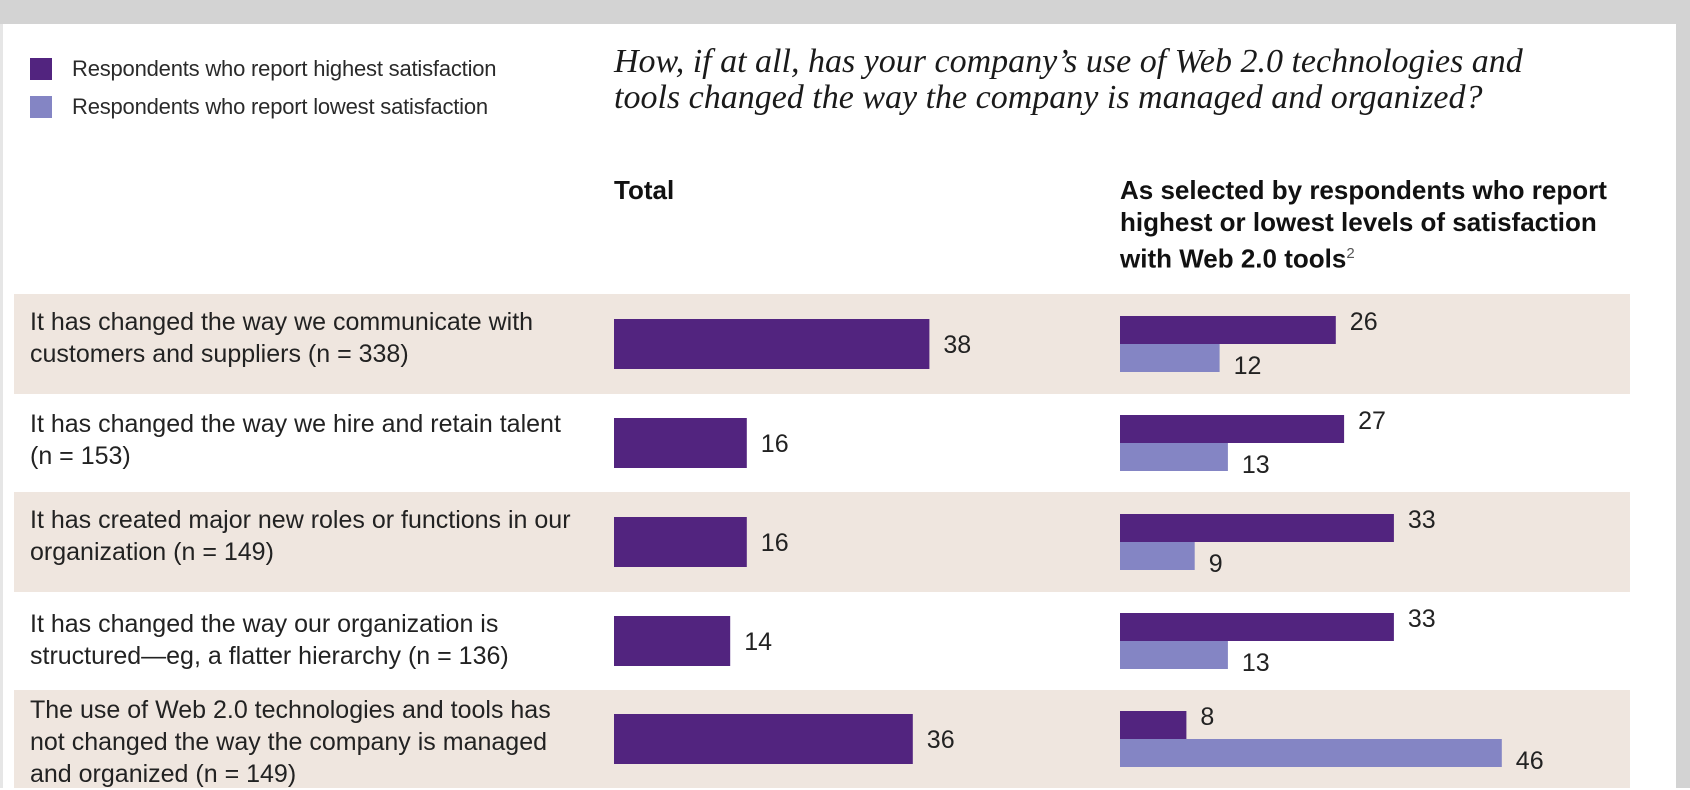  Describe the element at coordinates (644, 190) in the screenshot. I see `column-header-total: Total` at that location.